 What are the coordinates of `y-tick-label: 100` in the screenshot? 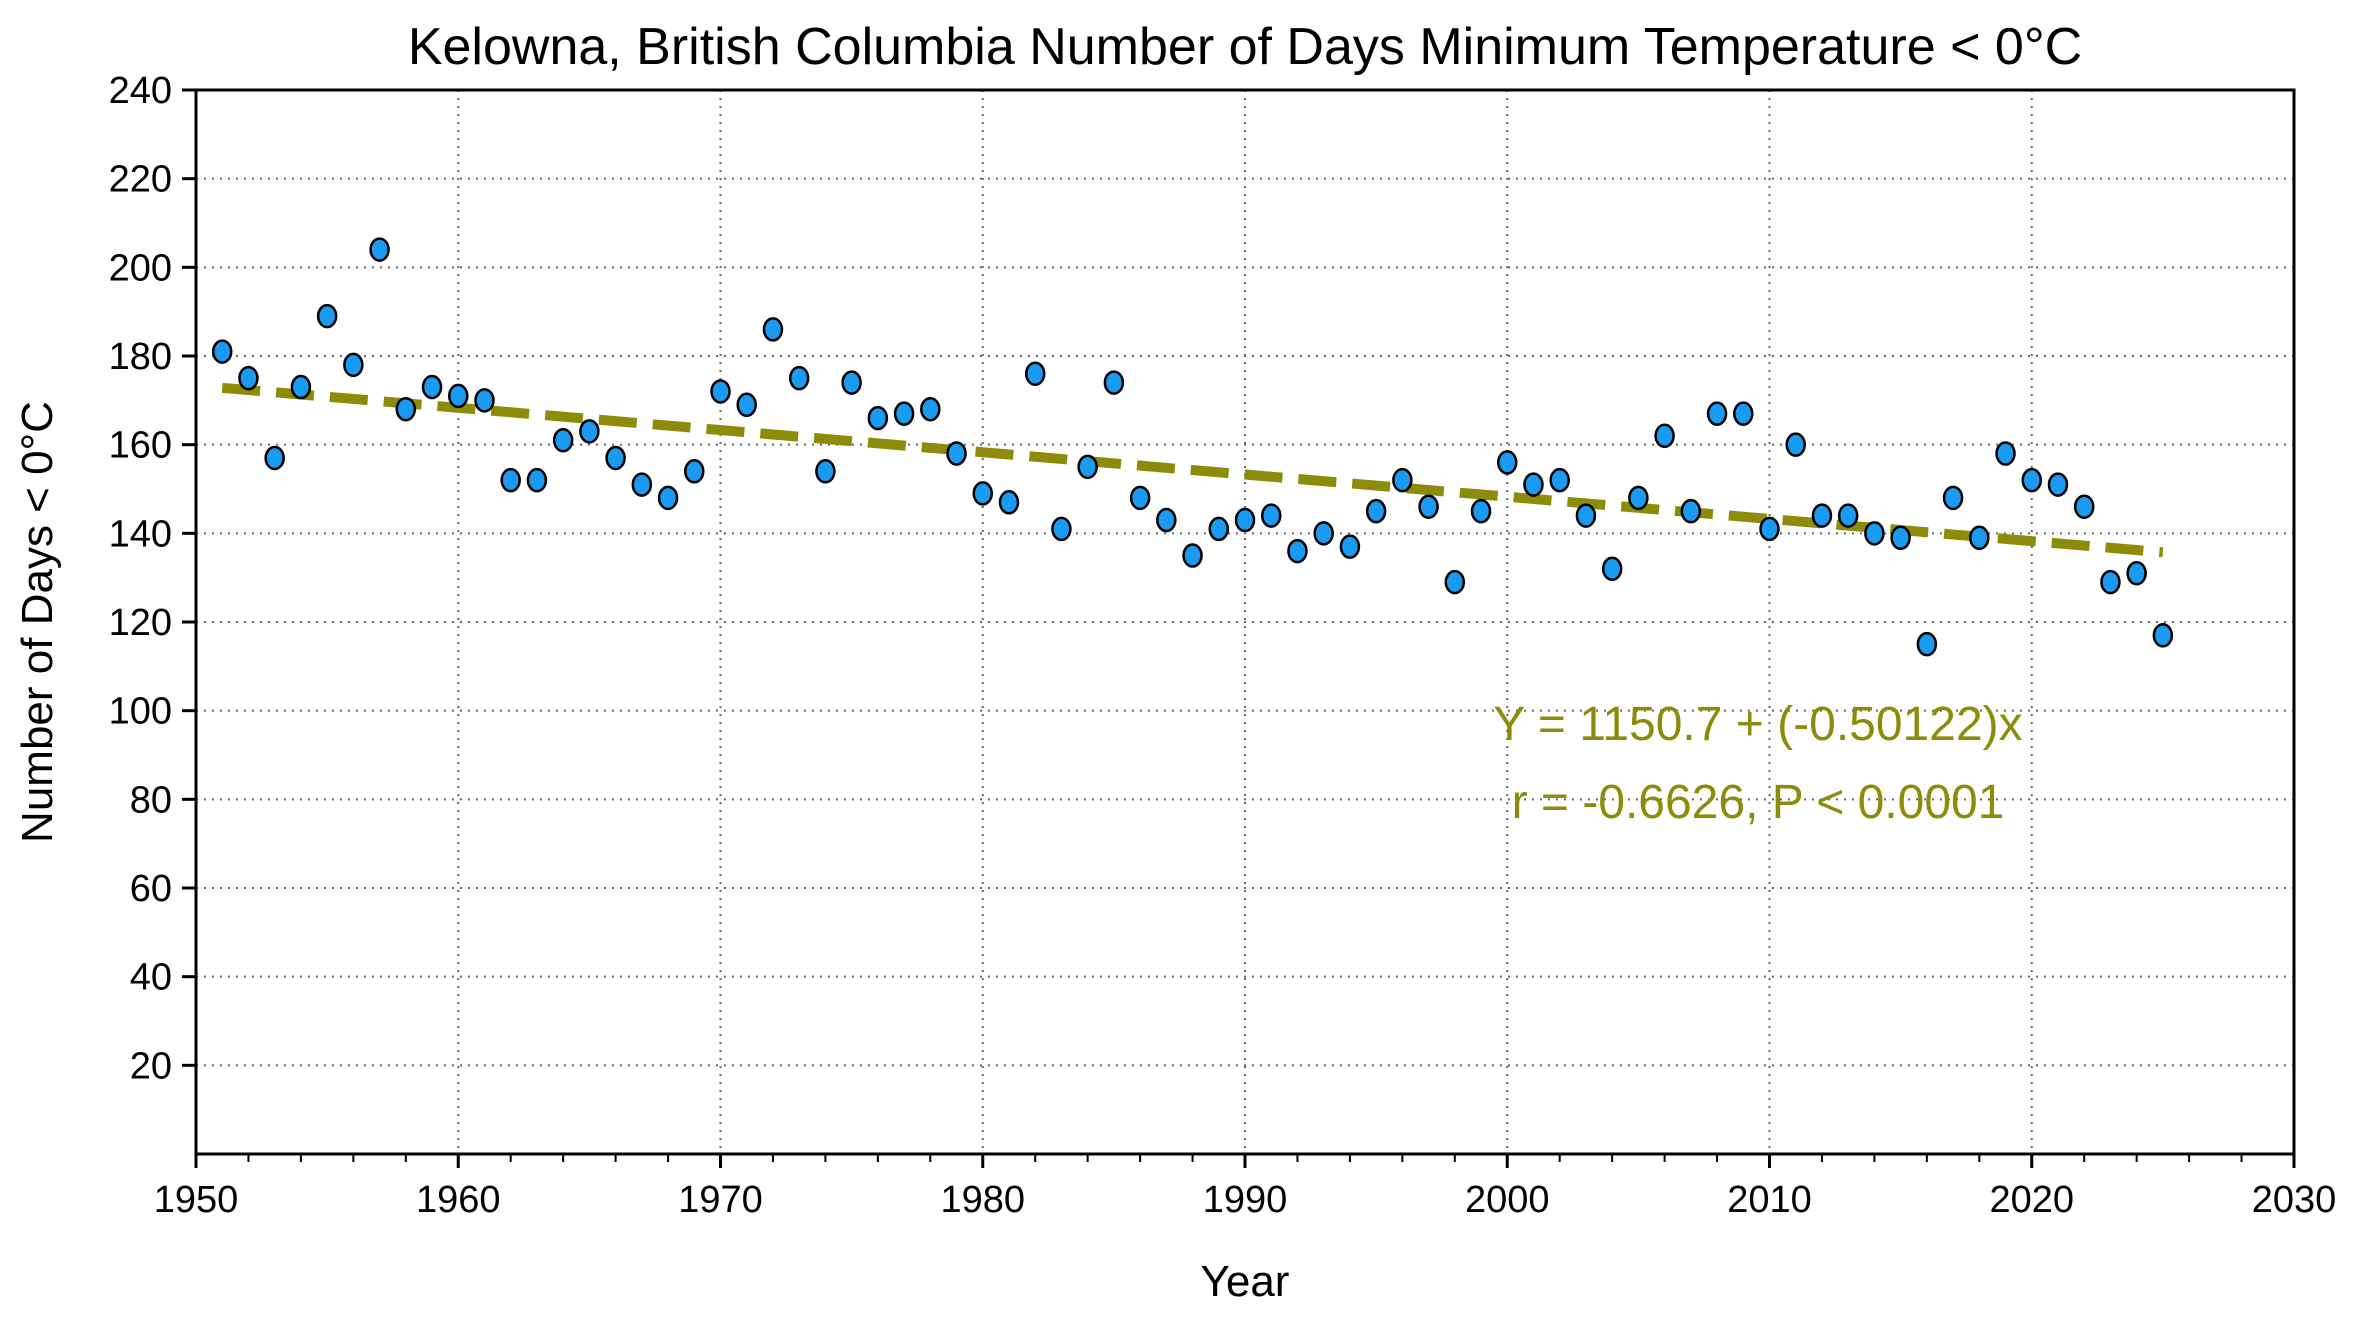 It's located at (140, 712).